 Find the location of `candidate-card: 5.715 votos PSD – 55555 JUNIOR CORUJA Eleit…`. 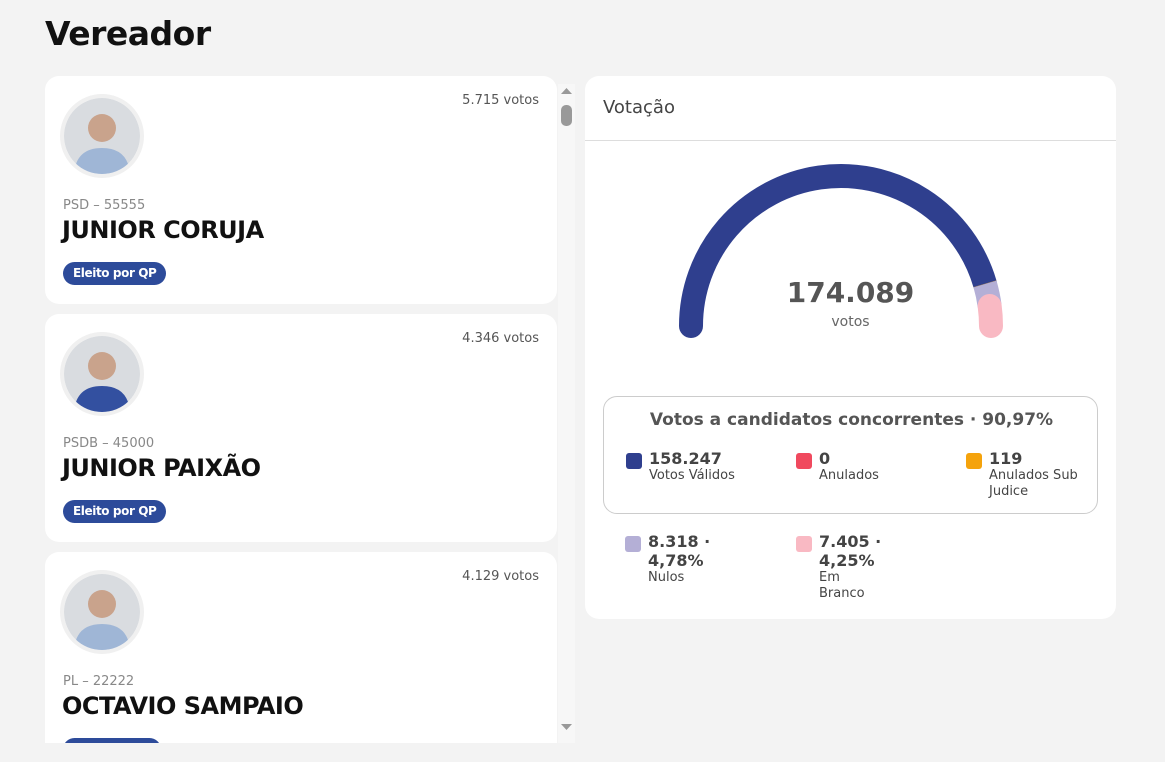

candidate-card: 5.715 votos PSD – 55555 JUNIOR CORUJA Eleit… is located at coordinates (301, 190).